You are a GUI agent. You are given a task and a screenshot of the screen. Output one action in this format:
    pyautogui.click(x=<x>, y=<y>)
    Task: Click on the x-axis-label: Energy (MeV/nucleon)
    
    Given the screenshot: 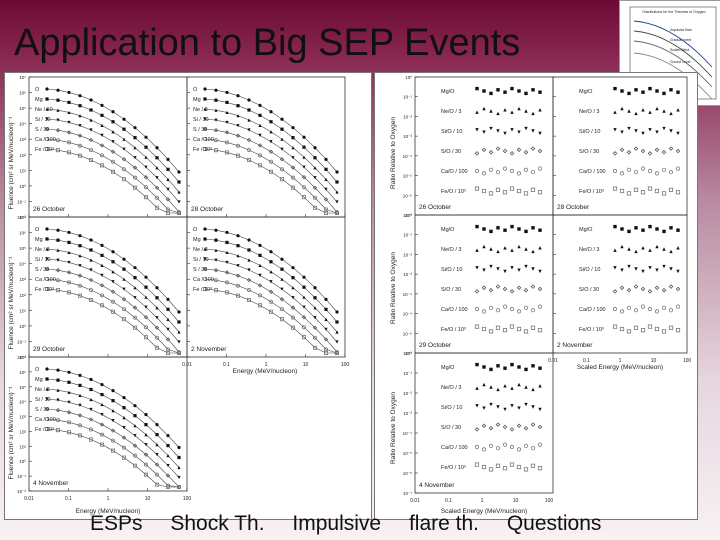 What is the action you would take?
    pyautogui.click(x=265, y=371)
    